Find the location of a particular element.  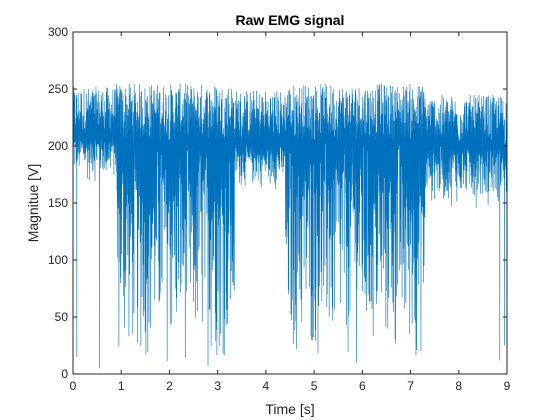

y-tick-label: 250 is located at coordinates (58, 89).